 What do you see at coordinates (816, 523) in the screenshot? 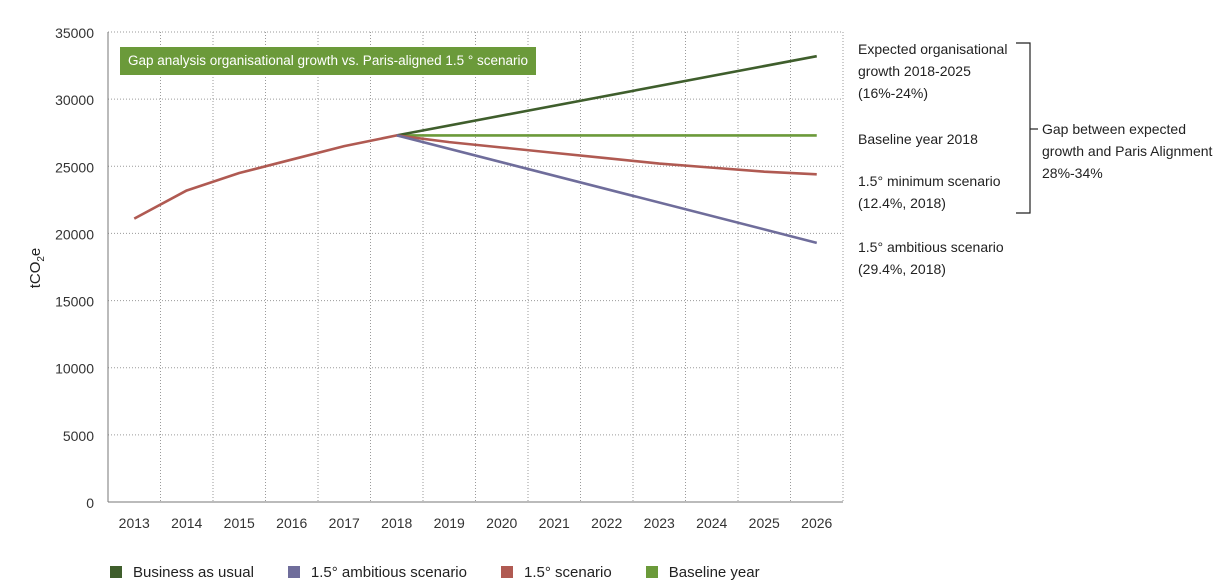
I see `x-tick-label: 2026` at bounding box center [816, 523].